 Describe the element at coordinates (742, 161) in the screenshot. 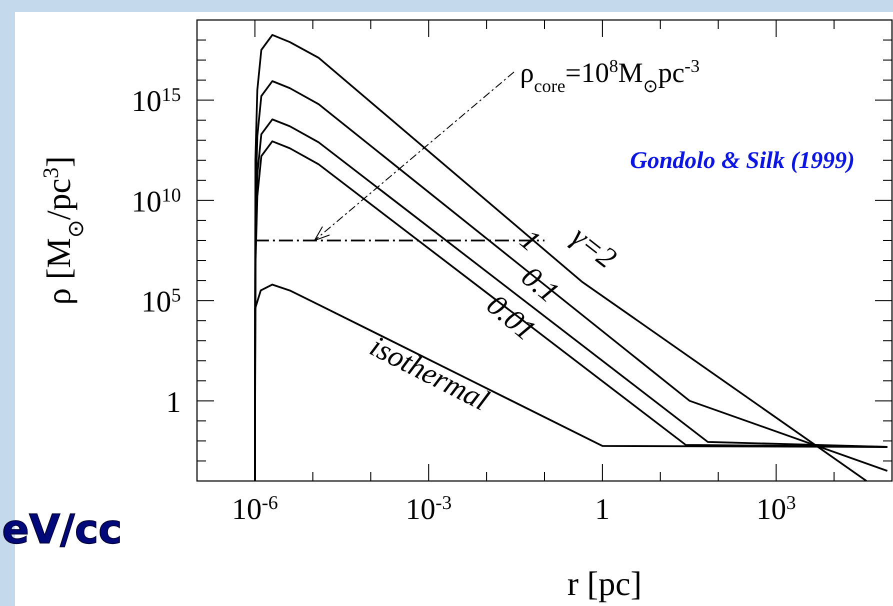

I see `annotation: Gondolo & Silk (1999)` at that location.